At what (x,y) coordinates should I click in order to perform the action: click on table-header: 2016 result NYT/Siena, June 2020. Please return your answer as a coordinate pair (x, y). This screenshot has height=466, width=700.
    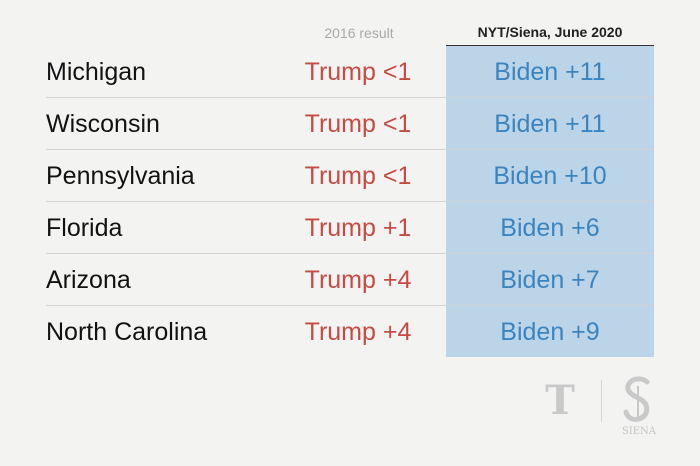
    Looking at the image, I should click on (350, 33).